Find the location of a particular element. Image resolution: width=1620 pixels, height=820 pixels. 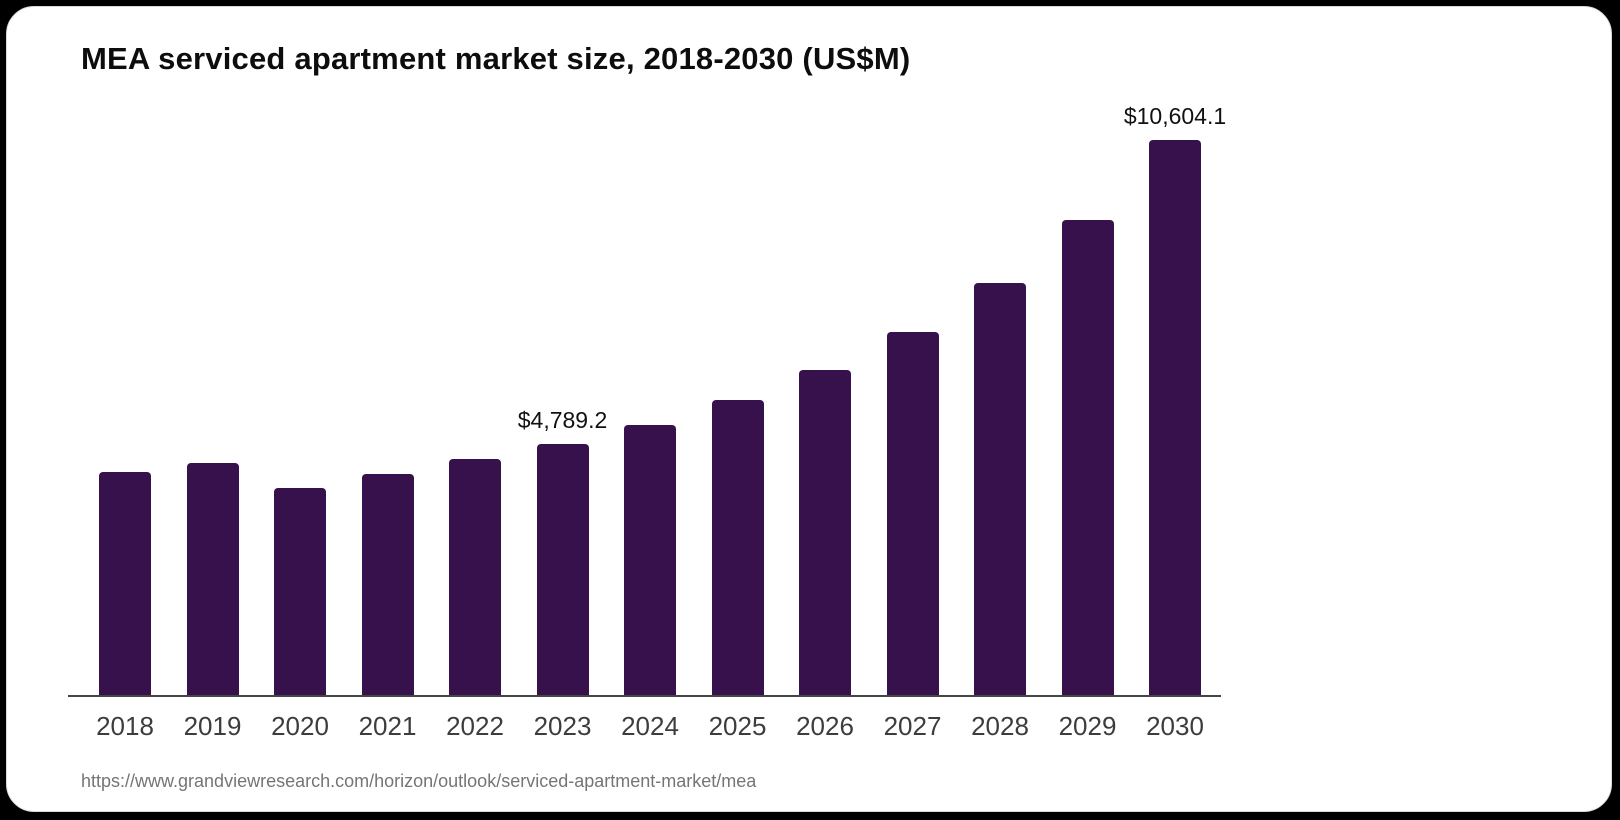

x-tick-2022: 2022 is located at coordinates (475, 726).